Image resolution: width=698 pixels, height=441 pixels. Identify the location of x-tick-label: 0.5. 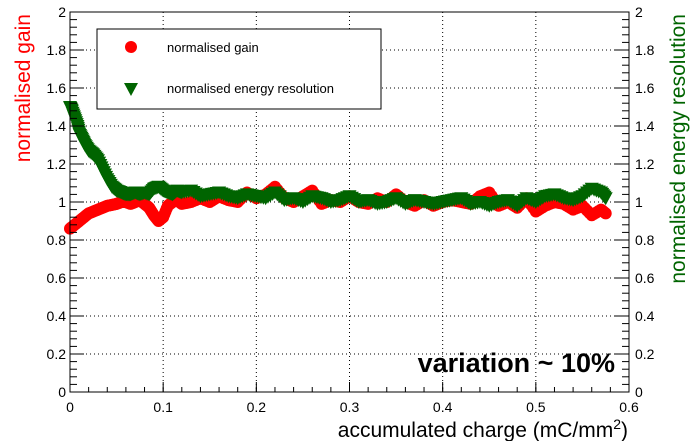
(536, 407).